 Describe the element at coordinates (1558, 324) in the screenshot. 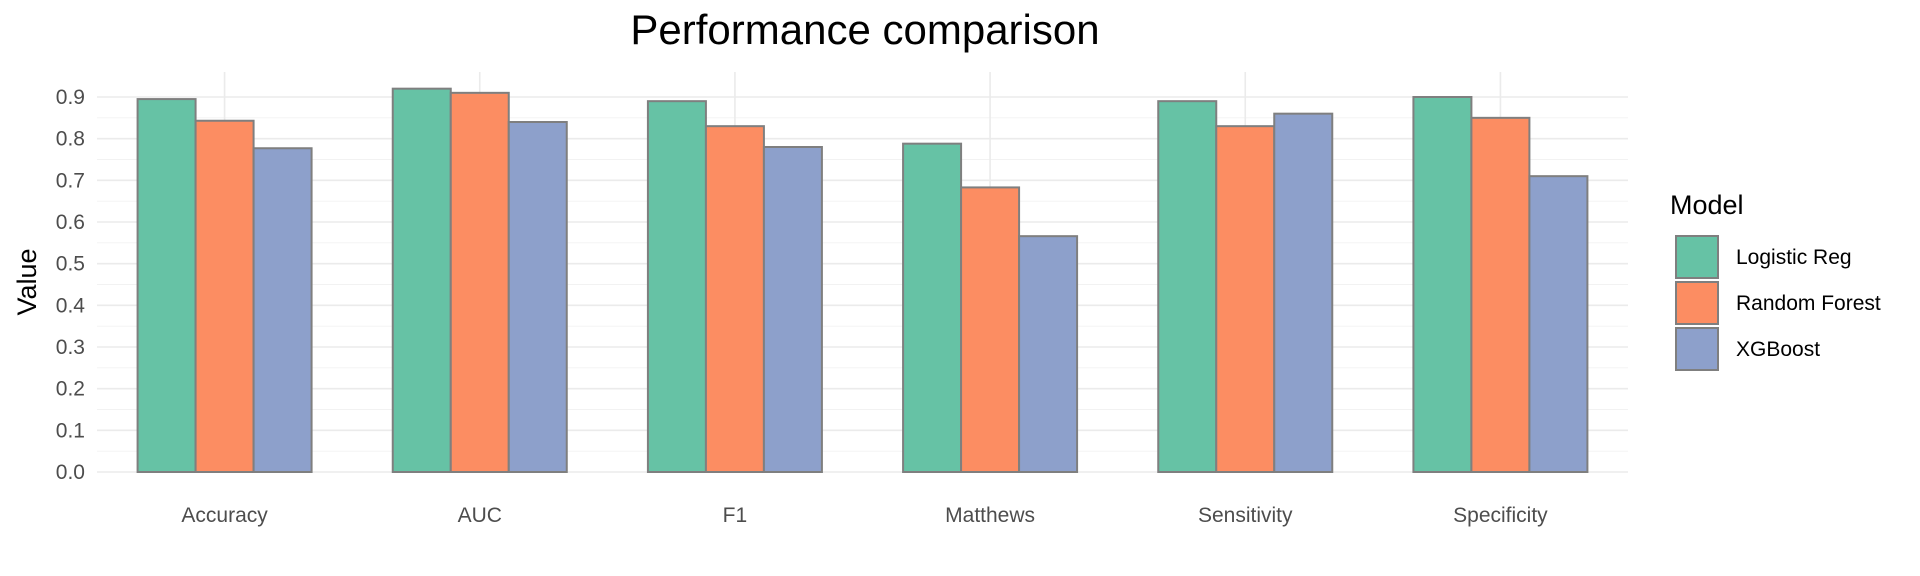

I see `bar-xgboost-specificity` at that location.